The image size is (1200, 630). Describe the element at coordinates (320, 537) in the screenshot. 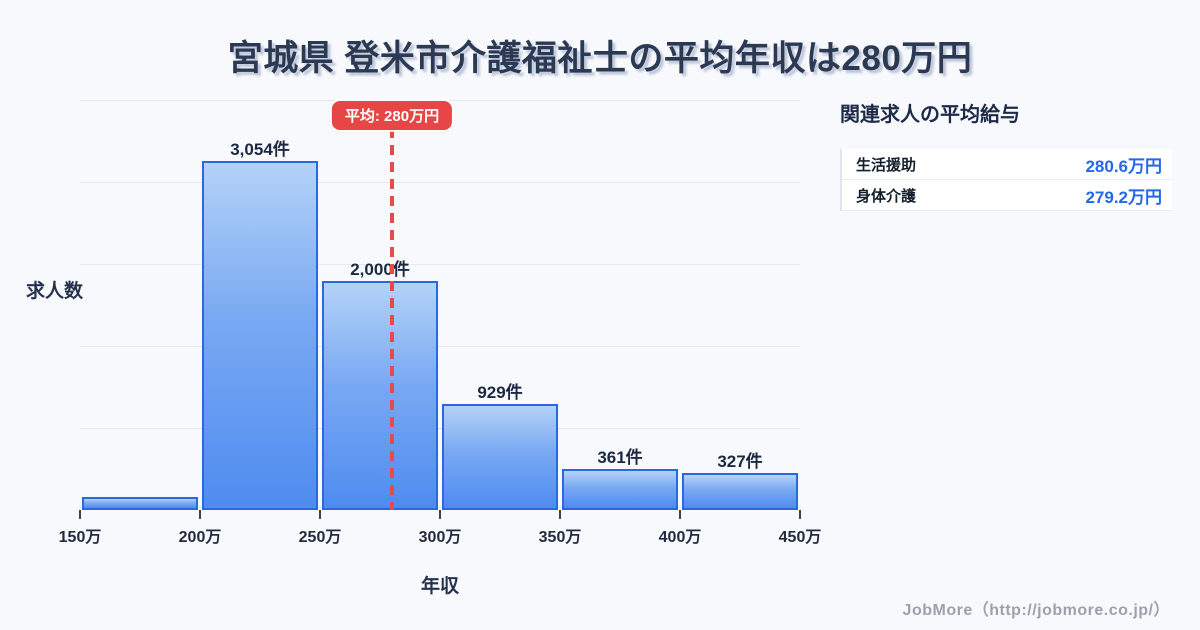

I see `x-axis-tick-label: 250万` at that location.